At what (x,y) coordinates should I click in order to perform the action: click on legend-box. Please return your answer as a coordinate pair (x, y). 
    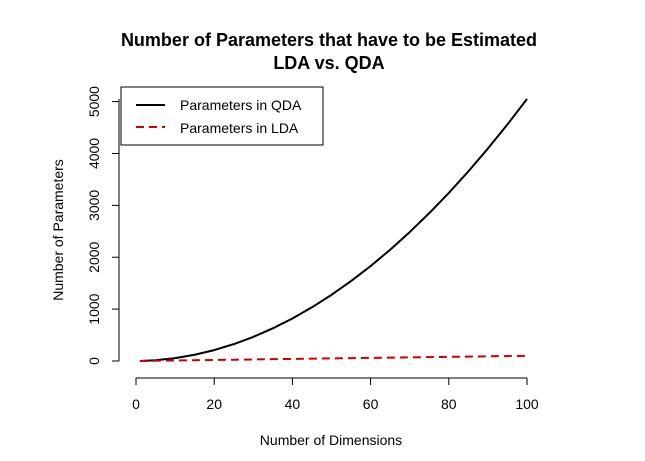
    Looking at the image, I should click on (222, 116).